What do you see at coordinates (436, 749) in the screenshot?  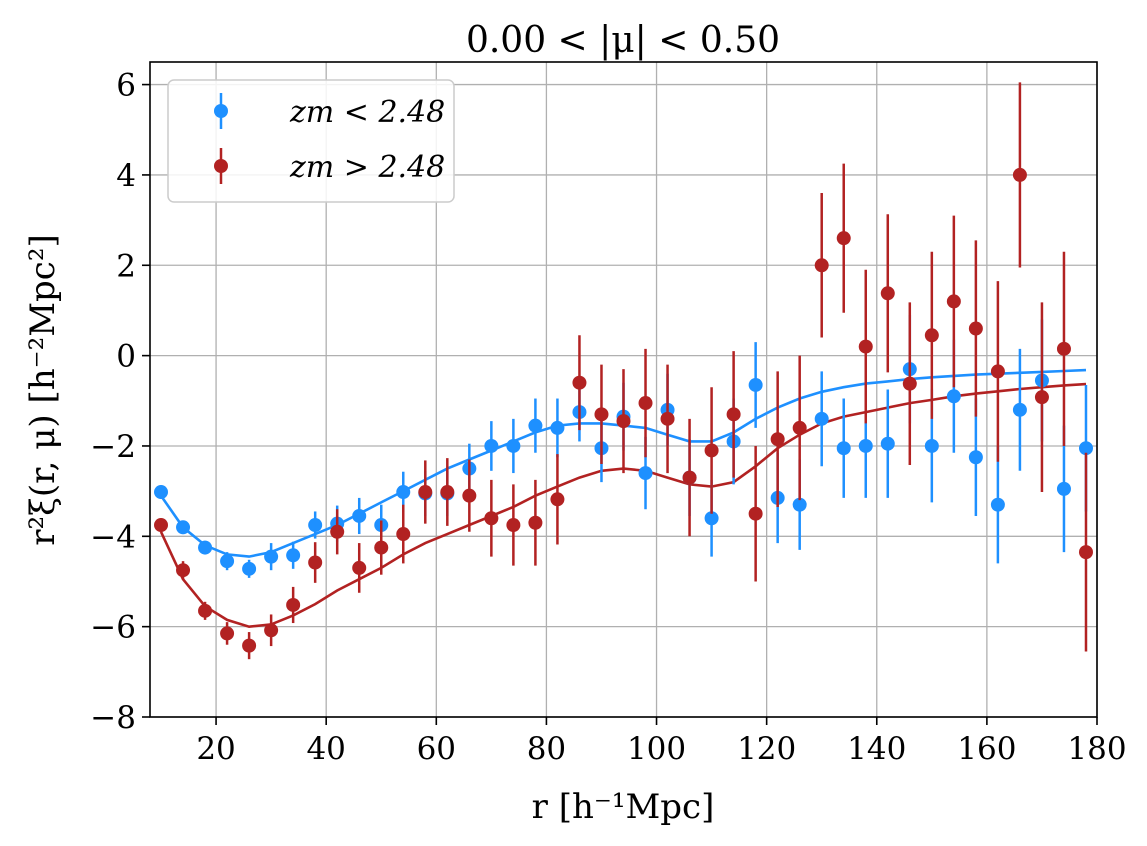 I see `x-tick-label: 60` at bounding box center [436, 749].